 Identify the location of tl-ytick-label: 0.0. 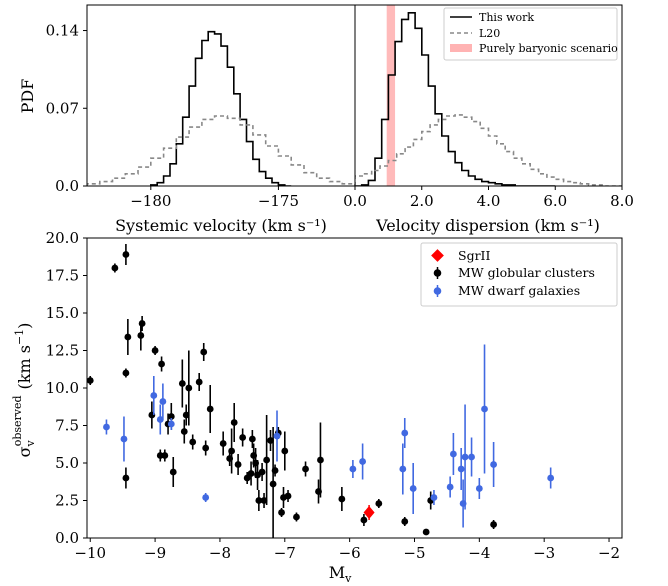
(67, 186).